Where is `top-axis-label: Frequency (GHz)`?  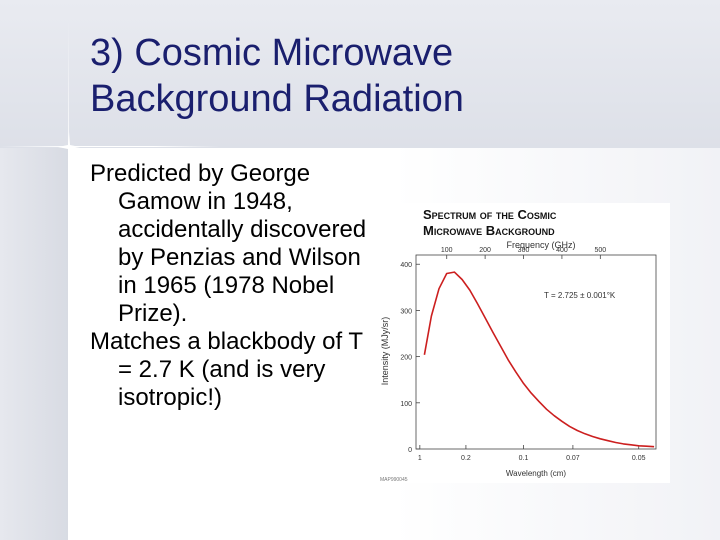 top-axis-label: Frequency (GHz) is located at coordinates (540, 245).